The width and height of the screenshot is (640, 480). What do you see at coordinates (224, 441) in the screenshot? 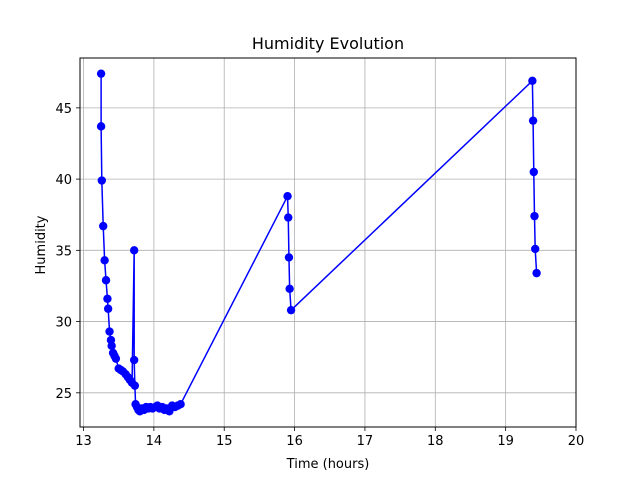
I see `x-tick-label: 15` at bounding box center [224, 441].